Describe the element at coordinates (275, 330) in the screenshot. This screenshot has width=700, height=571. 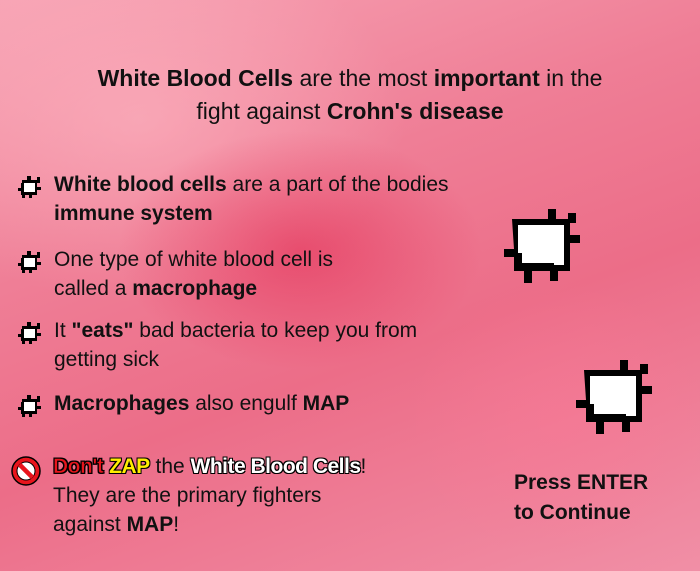
I see `bullet-3-rest: bad bacteria to keep you from` at that location.